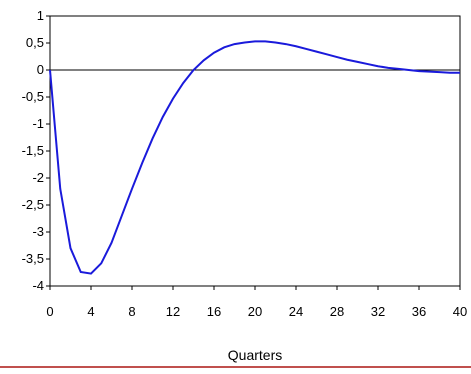 Image resolution: width=471 pixels, height=374 pixels. What do you see at coordinates (38, 177) in the screenshot?
I see `y-tick-label: -2` at bounding box center [38, 177].